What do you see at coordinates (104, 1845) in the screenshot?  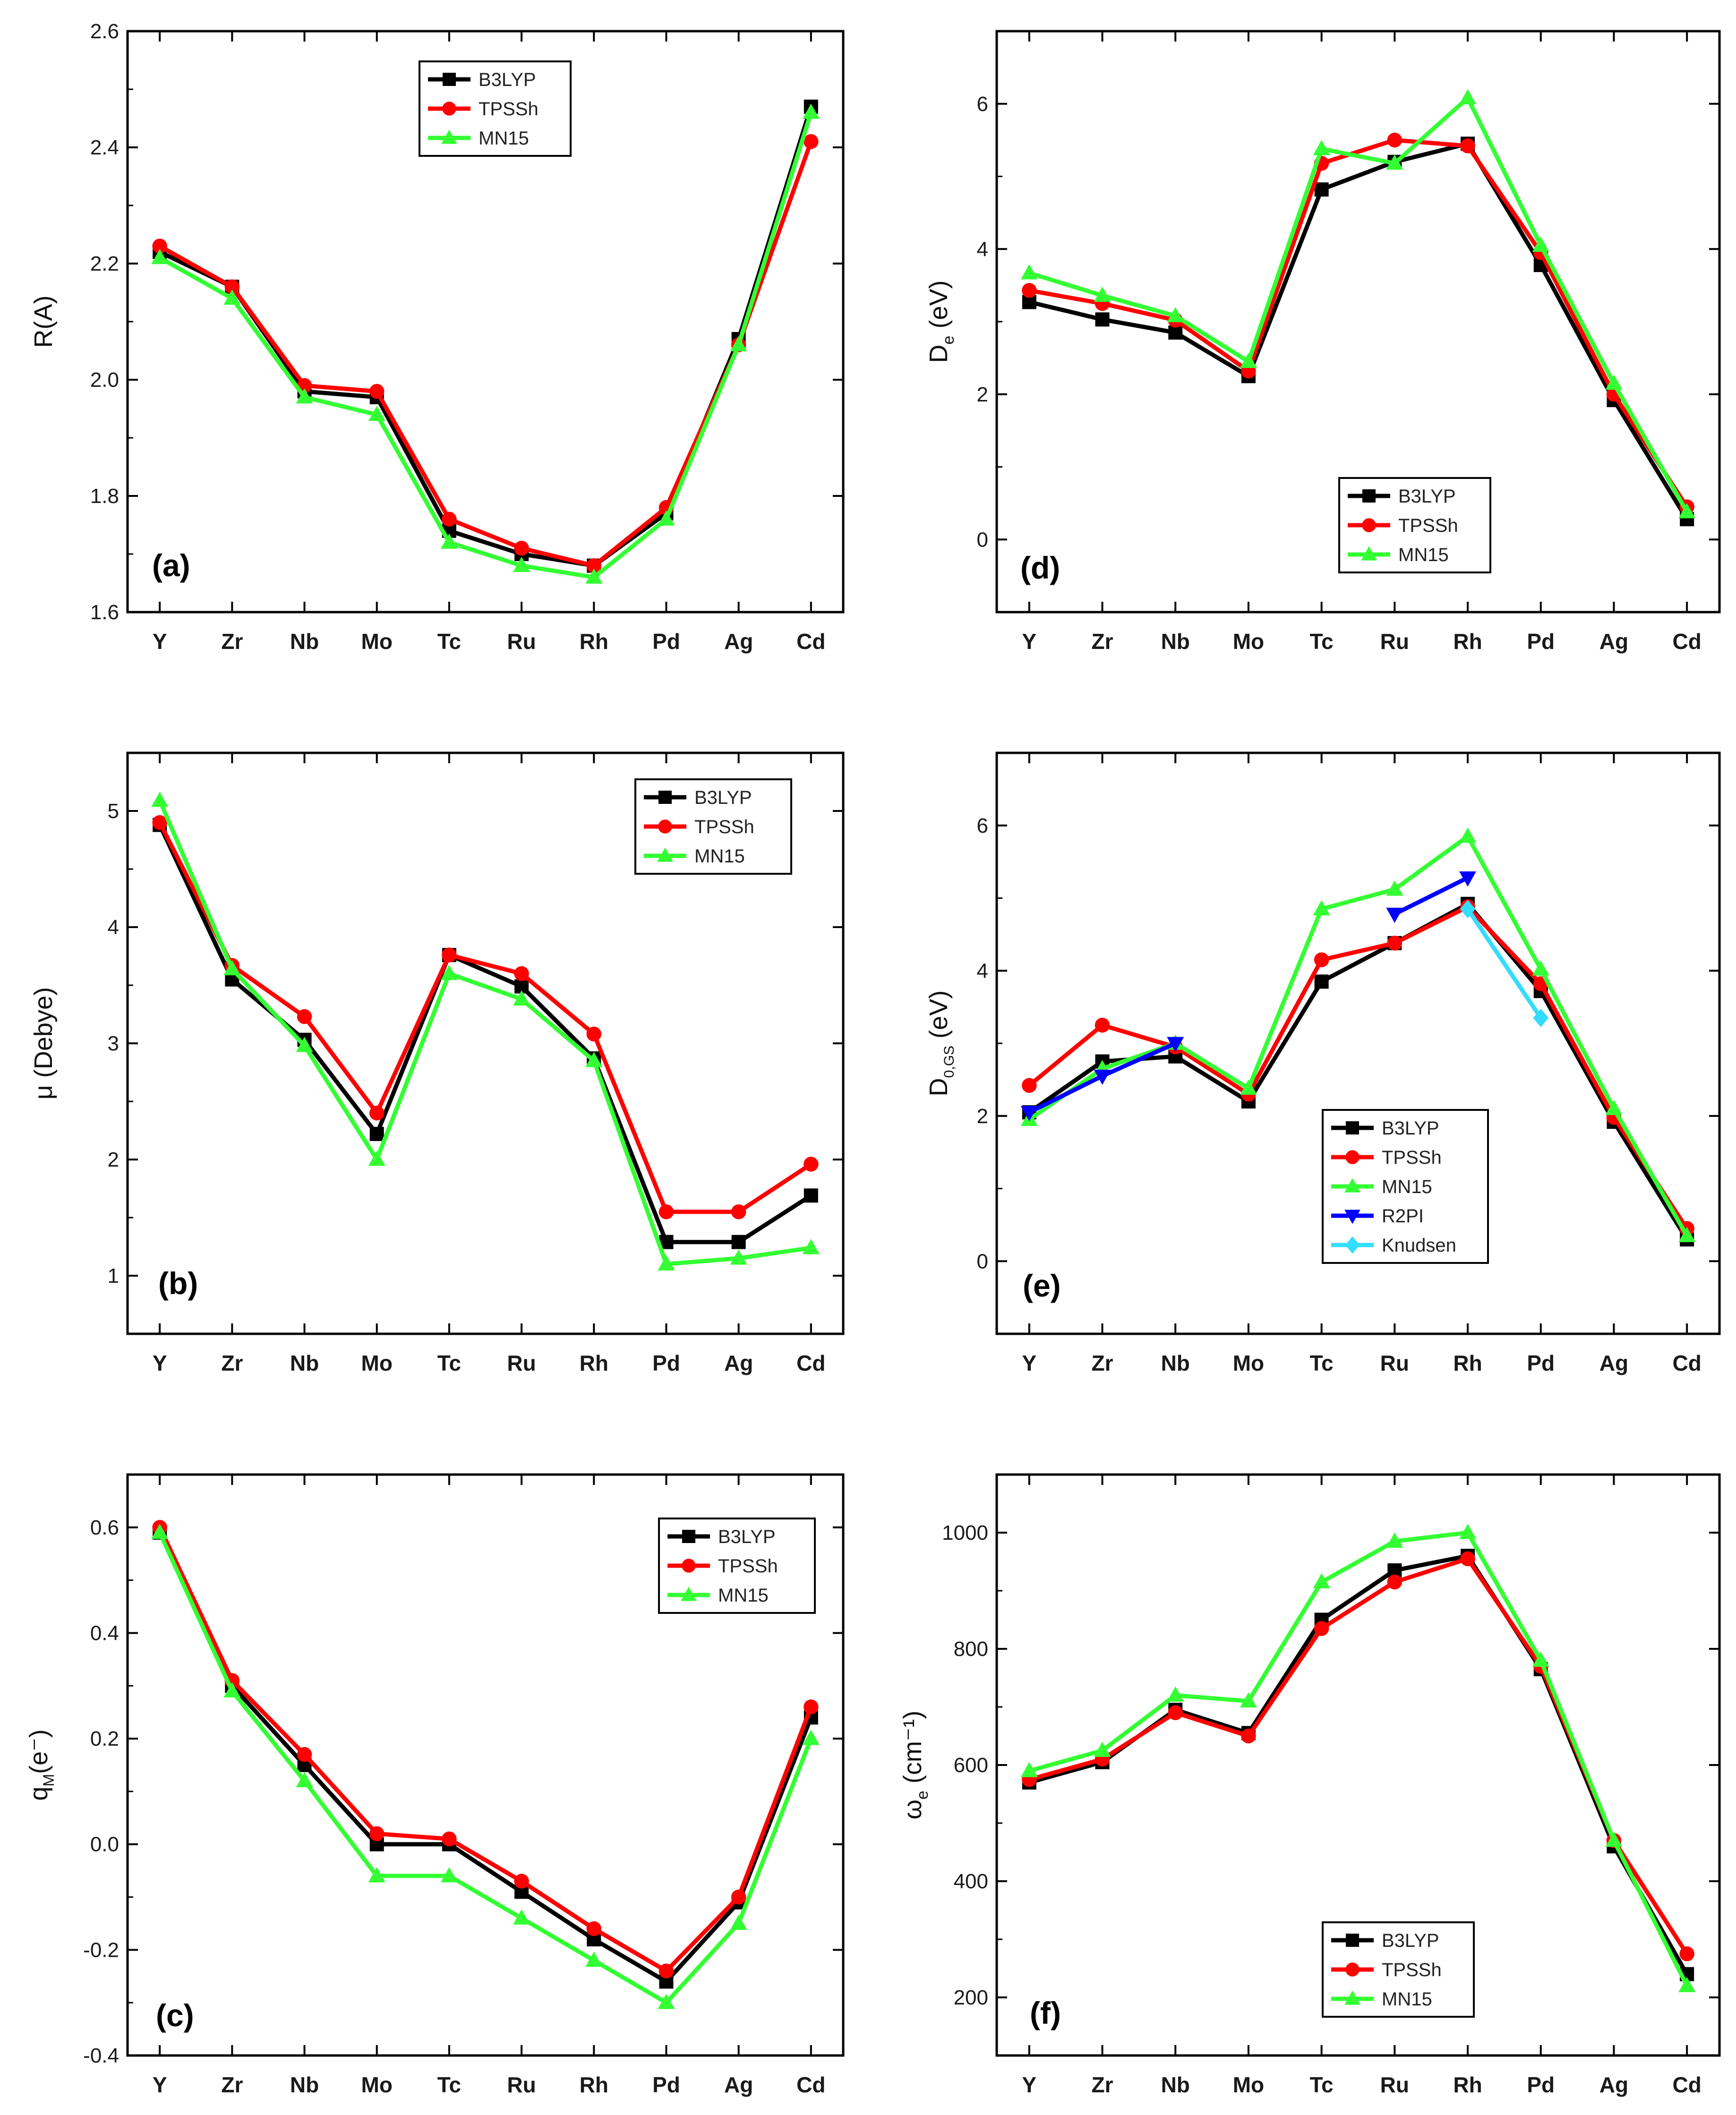 I see `y-tick-label: 0.0` at bounding box center [104, 1845].